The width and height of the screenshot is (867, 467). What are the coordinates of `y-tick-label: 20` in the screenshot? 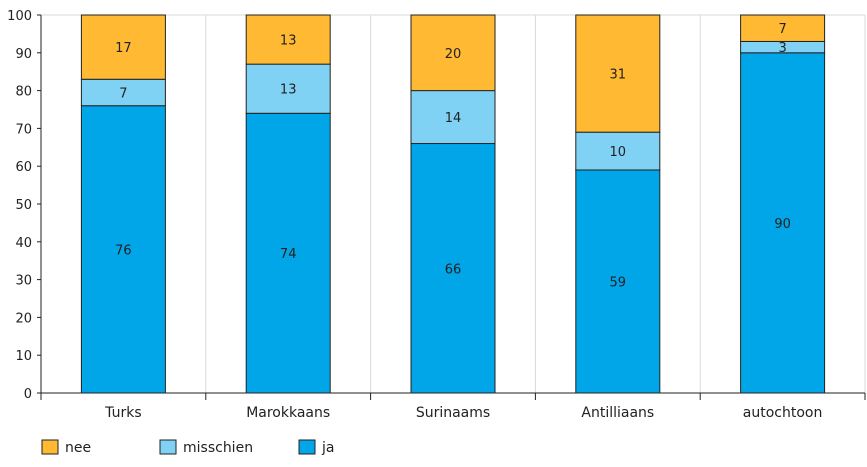 It's located at (23, 318).